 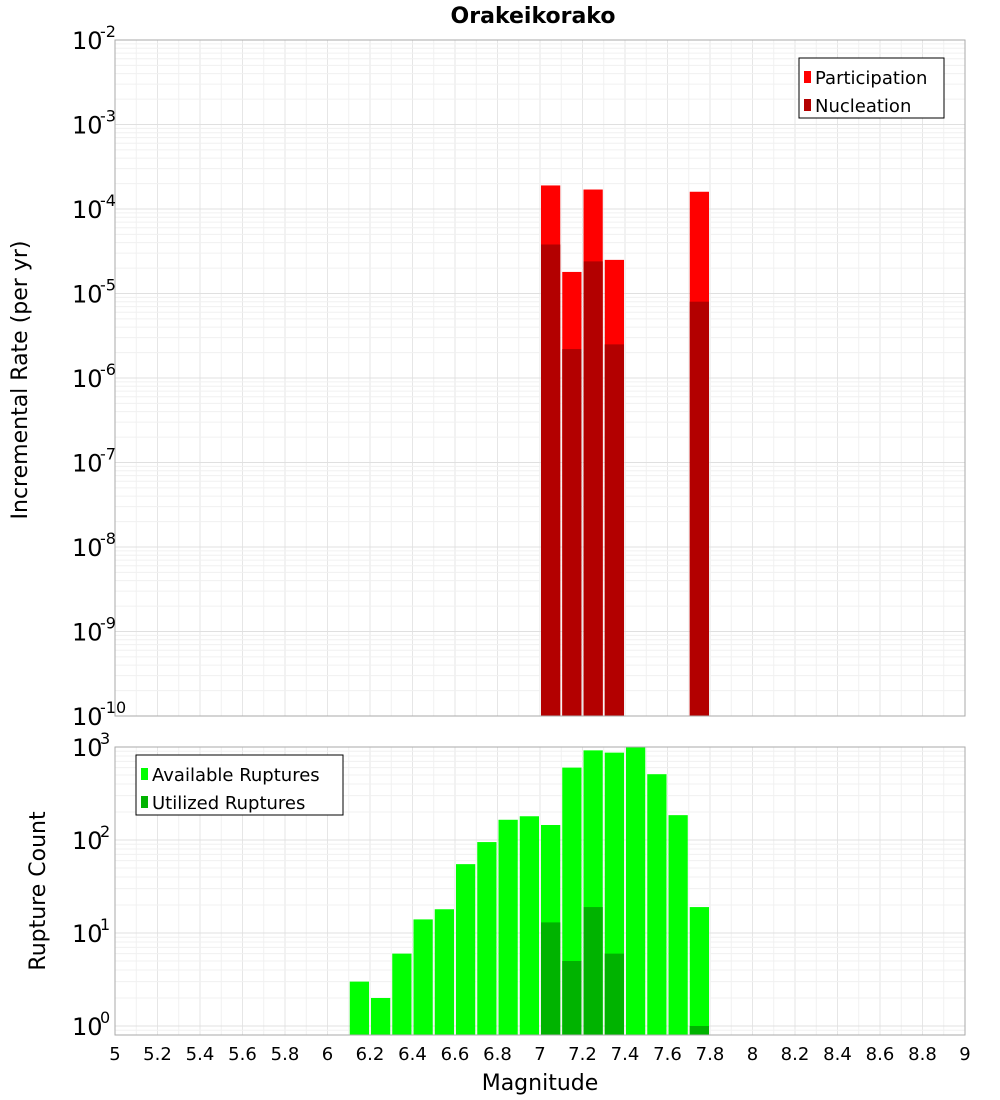 What do you see at coordinates (200, 1054) in the screenshot?
I see `x-tick-label: 5.4` at bounding box center [200, 1054].